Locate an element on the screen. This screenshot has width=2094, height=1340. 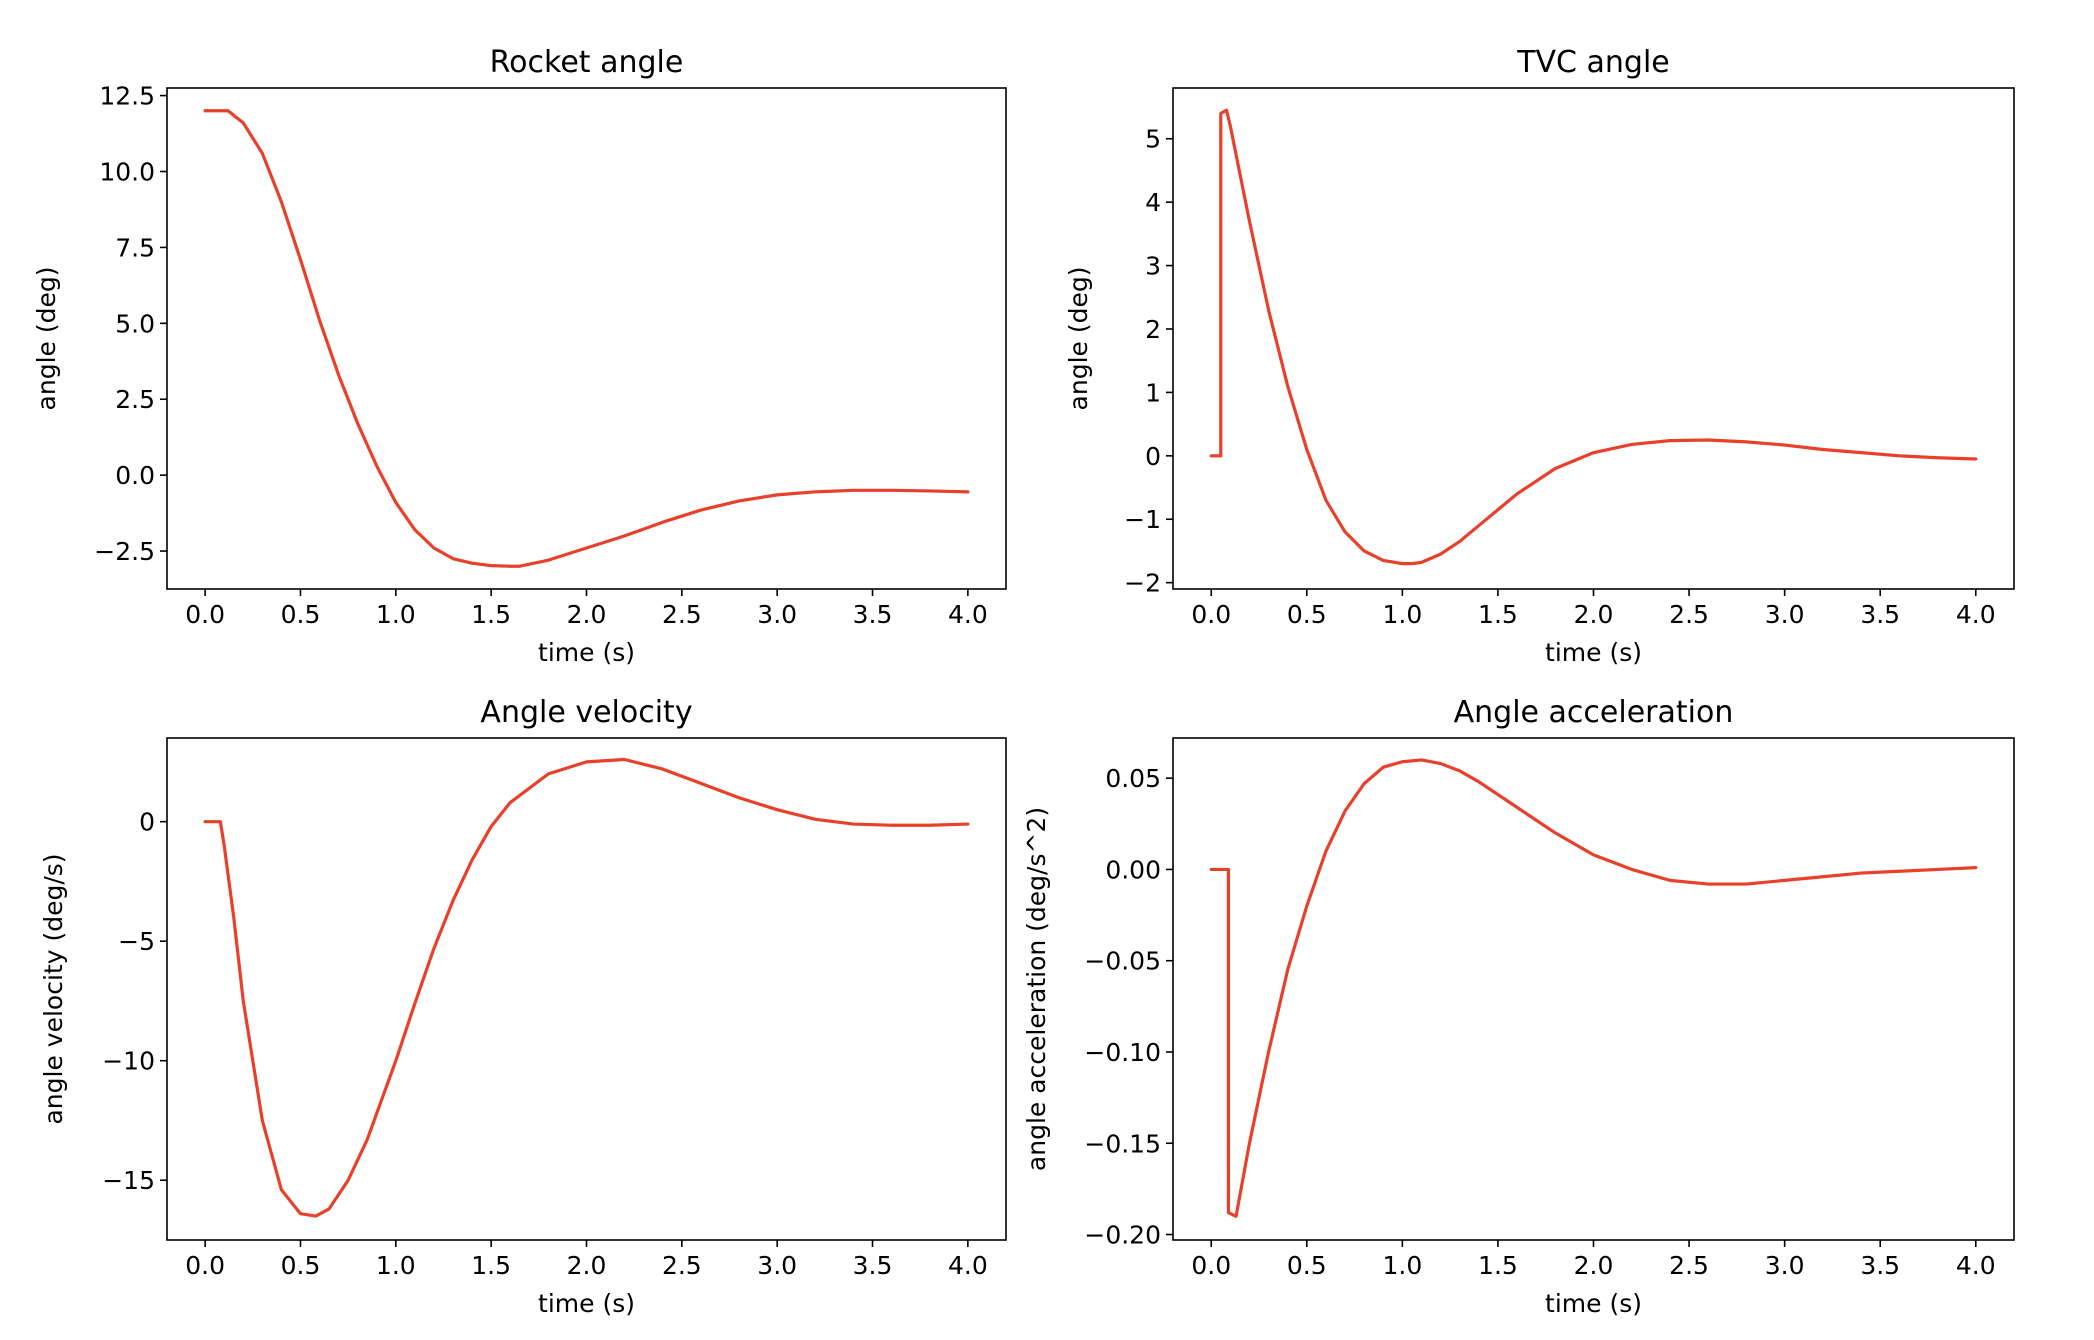
tvc-angle-ytick-label: 3 is located at coordinates (1153, 266).